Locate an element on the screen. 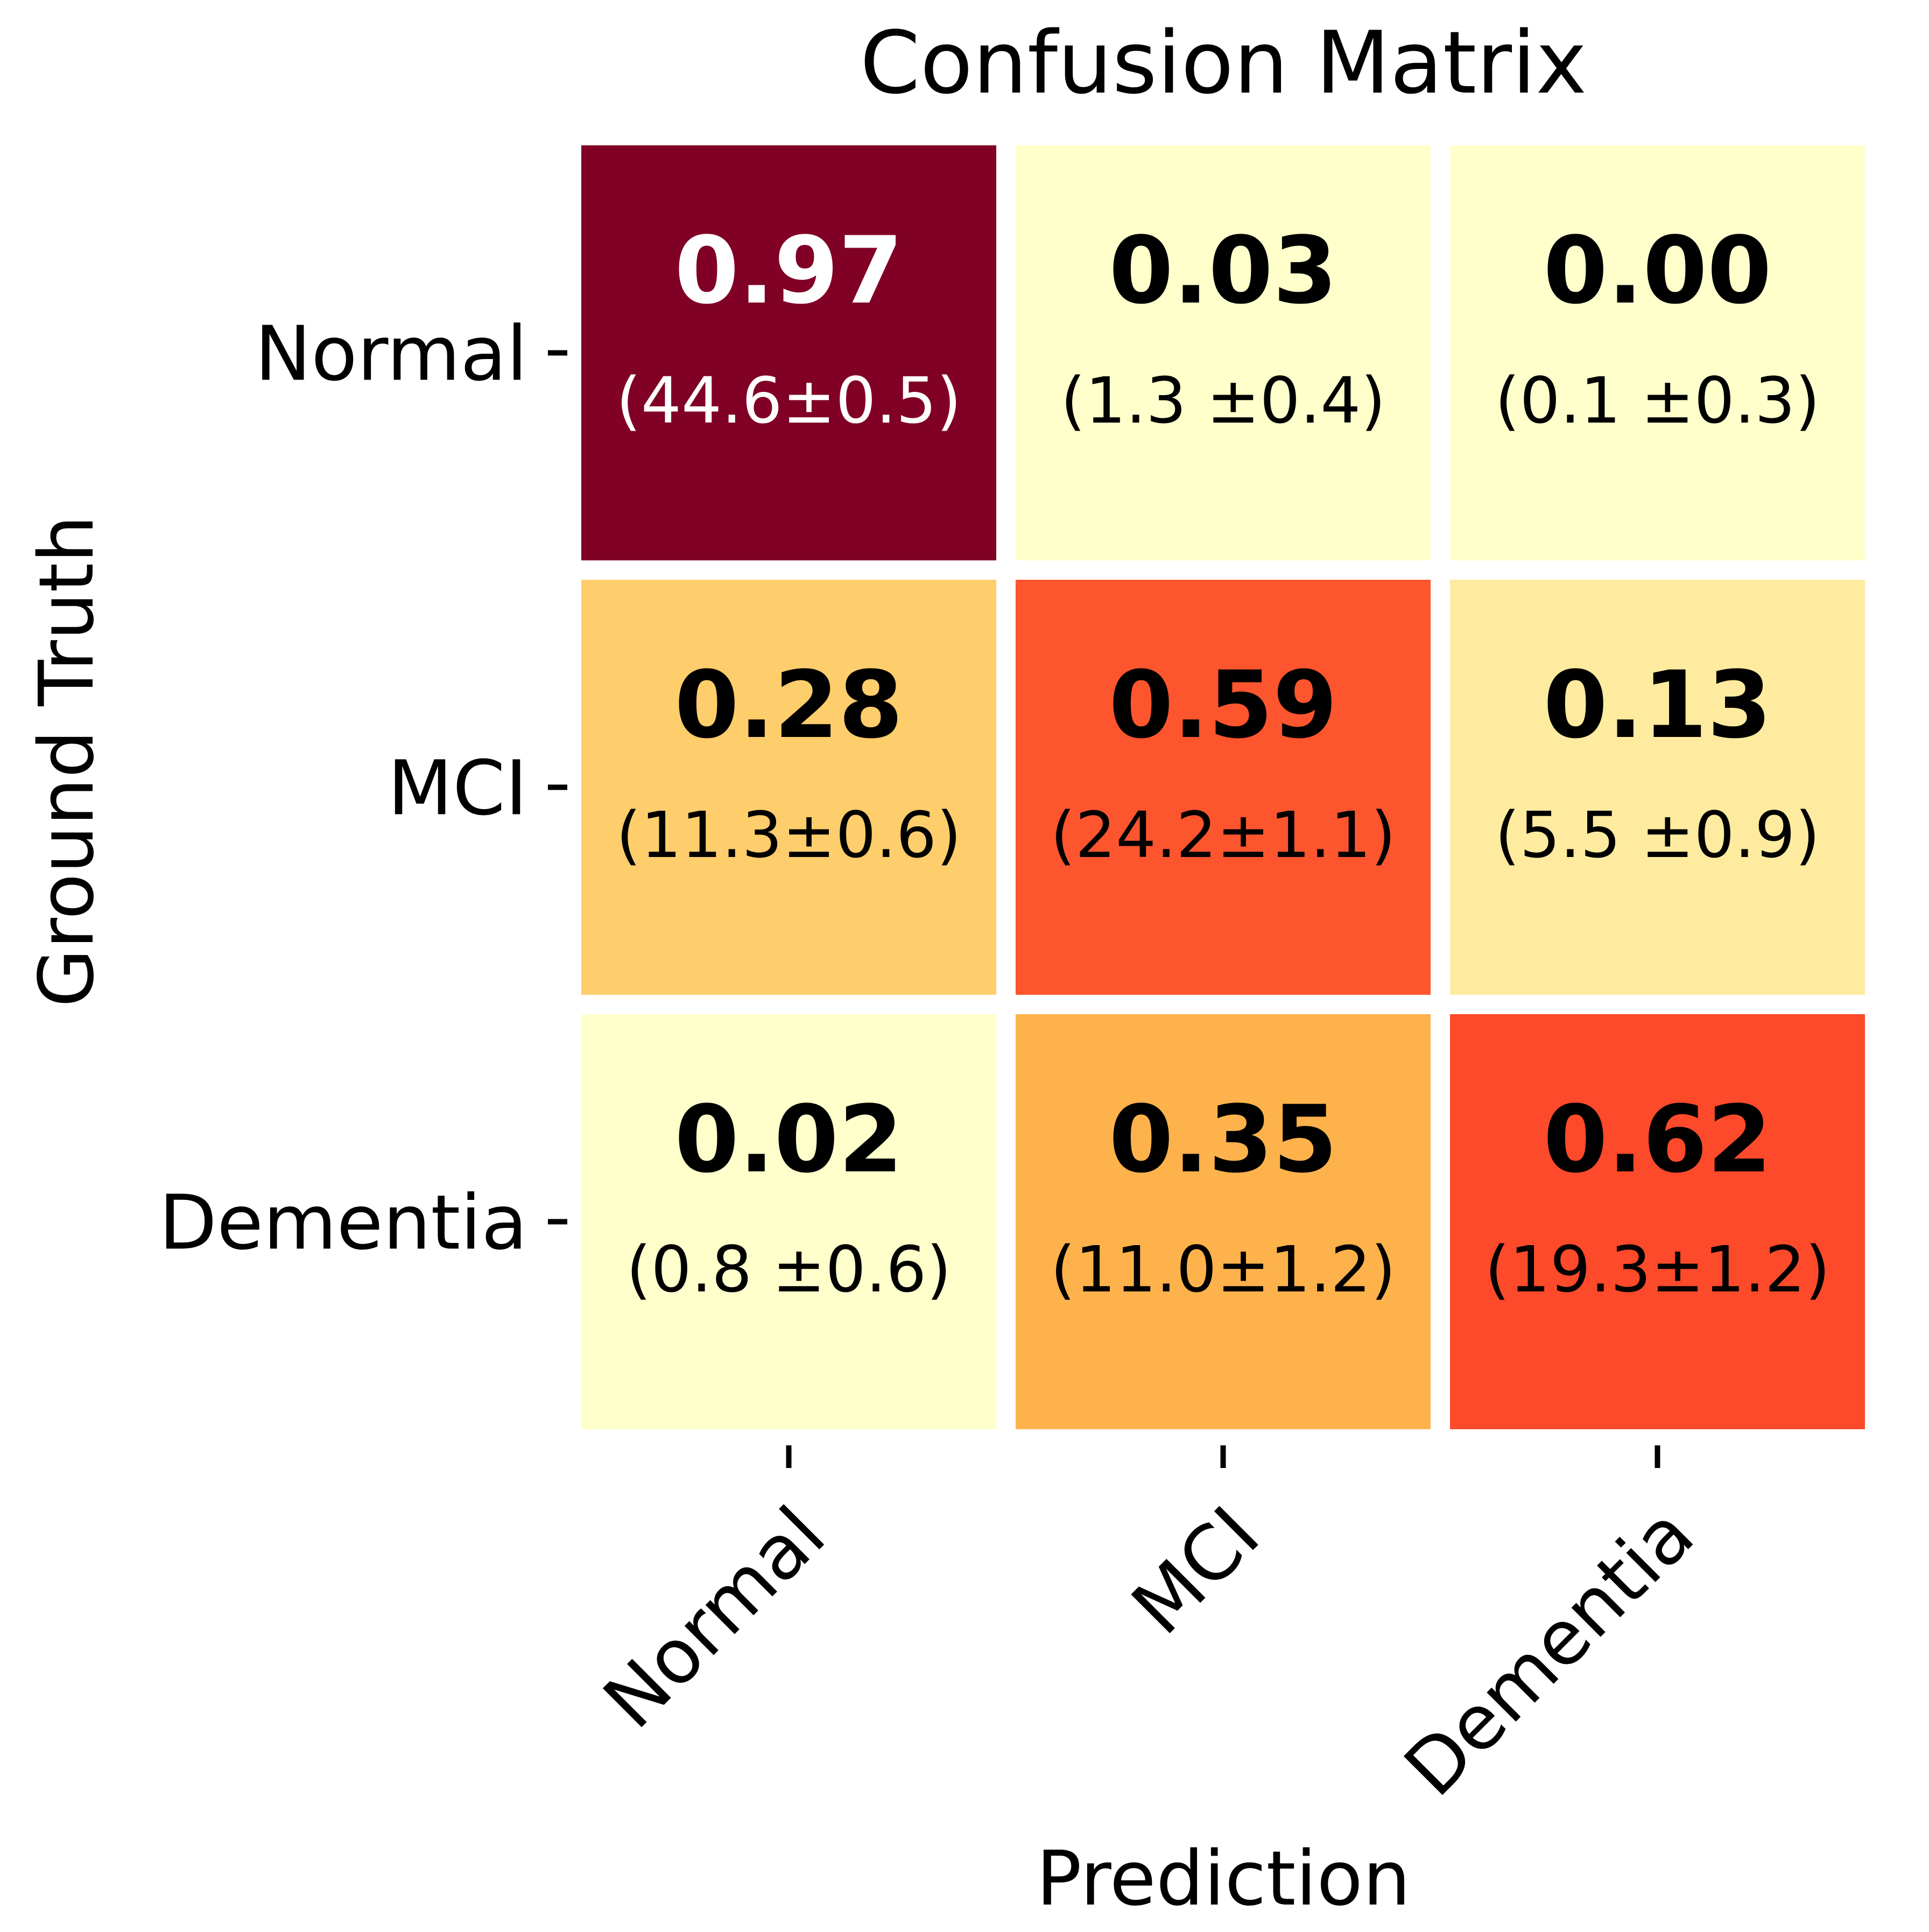 This screenshot has height=1932, width=1929. cell-count-normal-normal: (44.6±0.5) is located at coordinates (788, 400).